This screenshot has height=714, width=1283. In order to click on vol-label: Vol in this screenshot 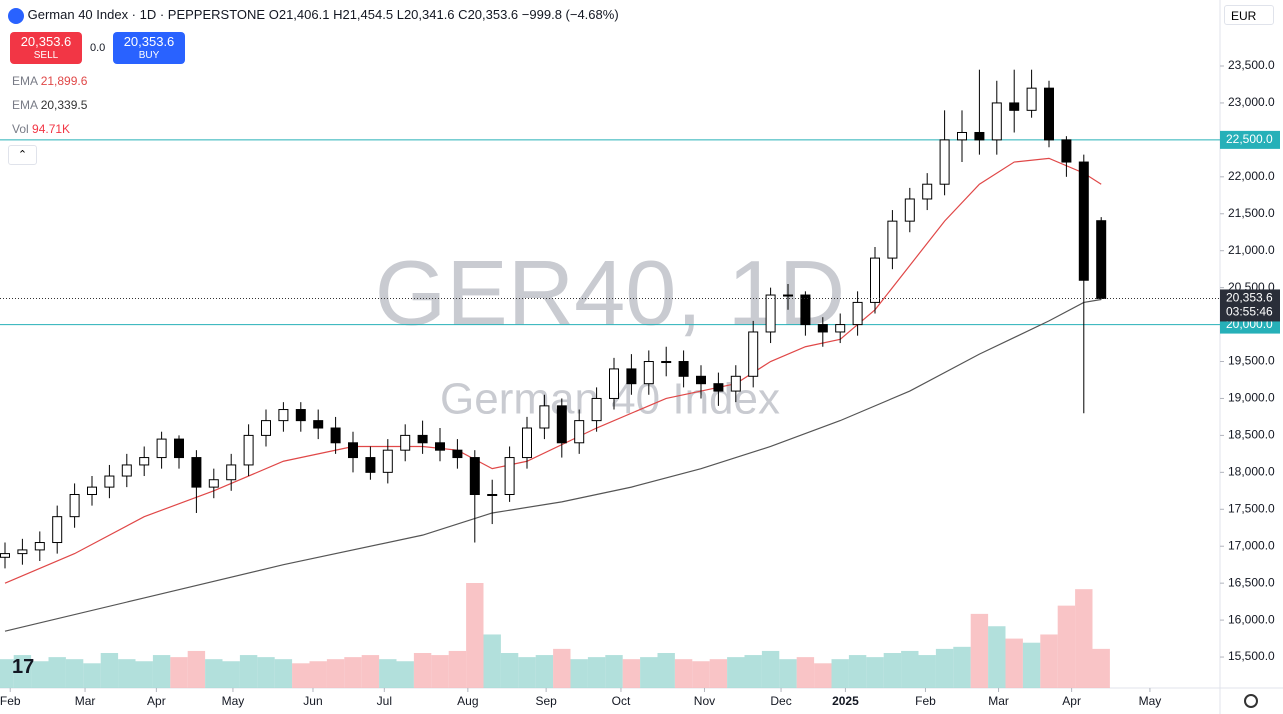, I will do `click(20, 129)`.